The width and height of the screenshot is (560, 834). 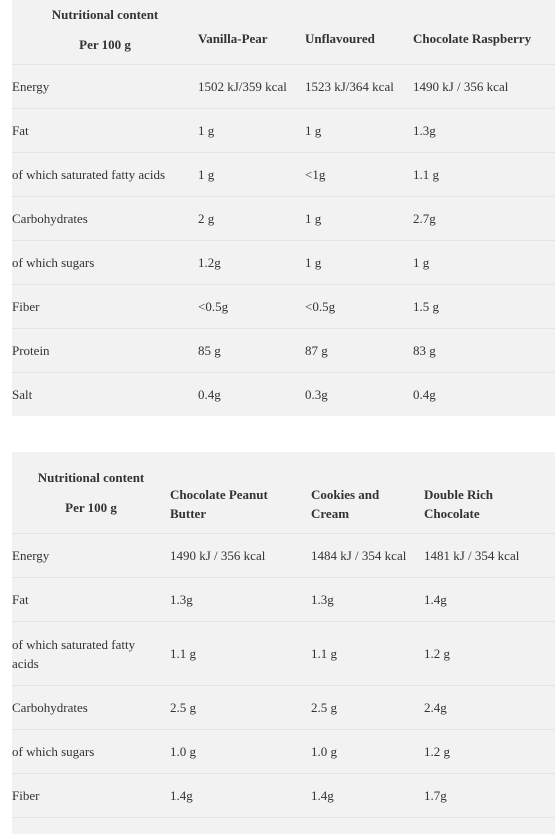 What do you see at coordinates (31, 350) in the screenshot?
I see `row-label: Protein` at bounding box center [31, 350].